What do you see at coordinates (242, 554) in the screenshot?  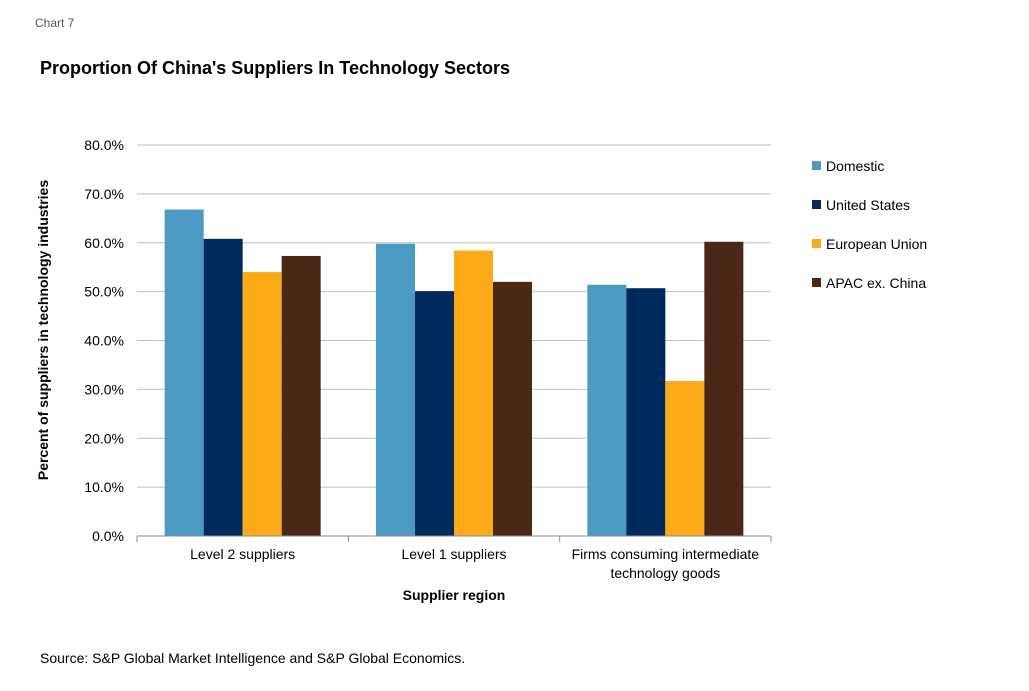 I see `x-tick-label: Level 2 suppliers` at bounding box center [242, 554].